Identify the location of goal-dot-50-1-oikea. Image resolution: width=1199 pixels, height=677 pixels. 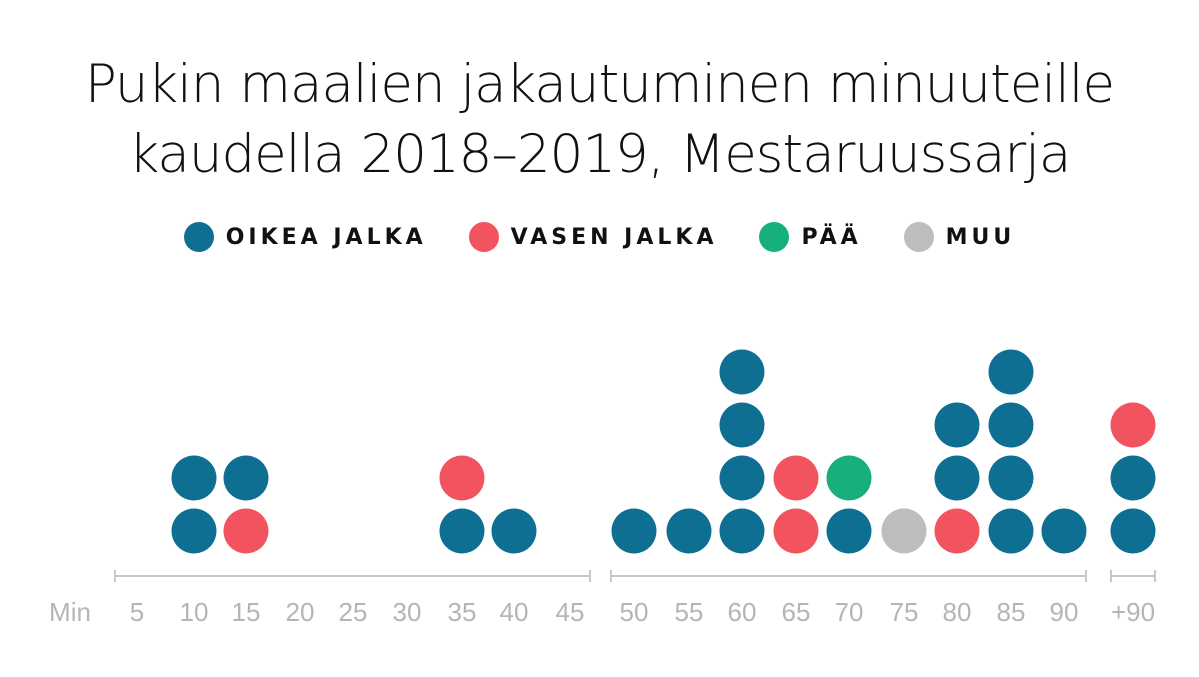
(634, 531).